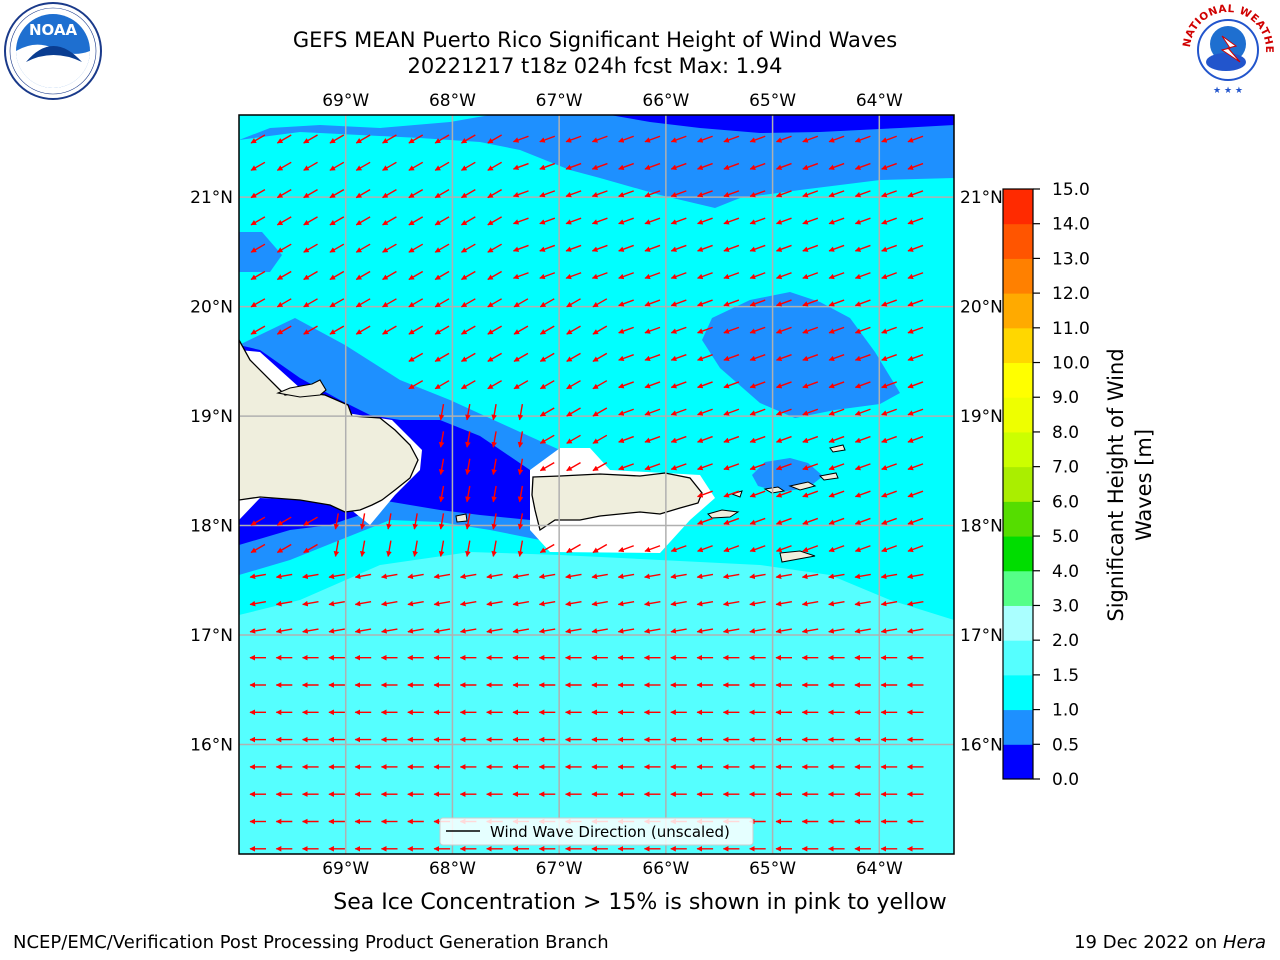 The width and height of the screenshot is (1280, 960). Describe the element at coordinates (1148, 942) in the screenshot. I see `footer-date-text: 19 Dec 2022 on` at that location.